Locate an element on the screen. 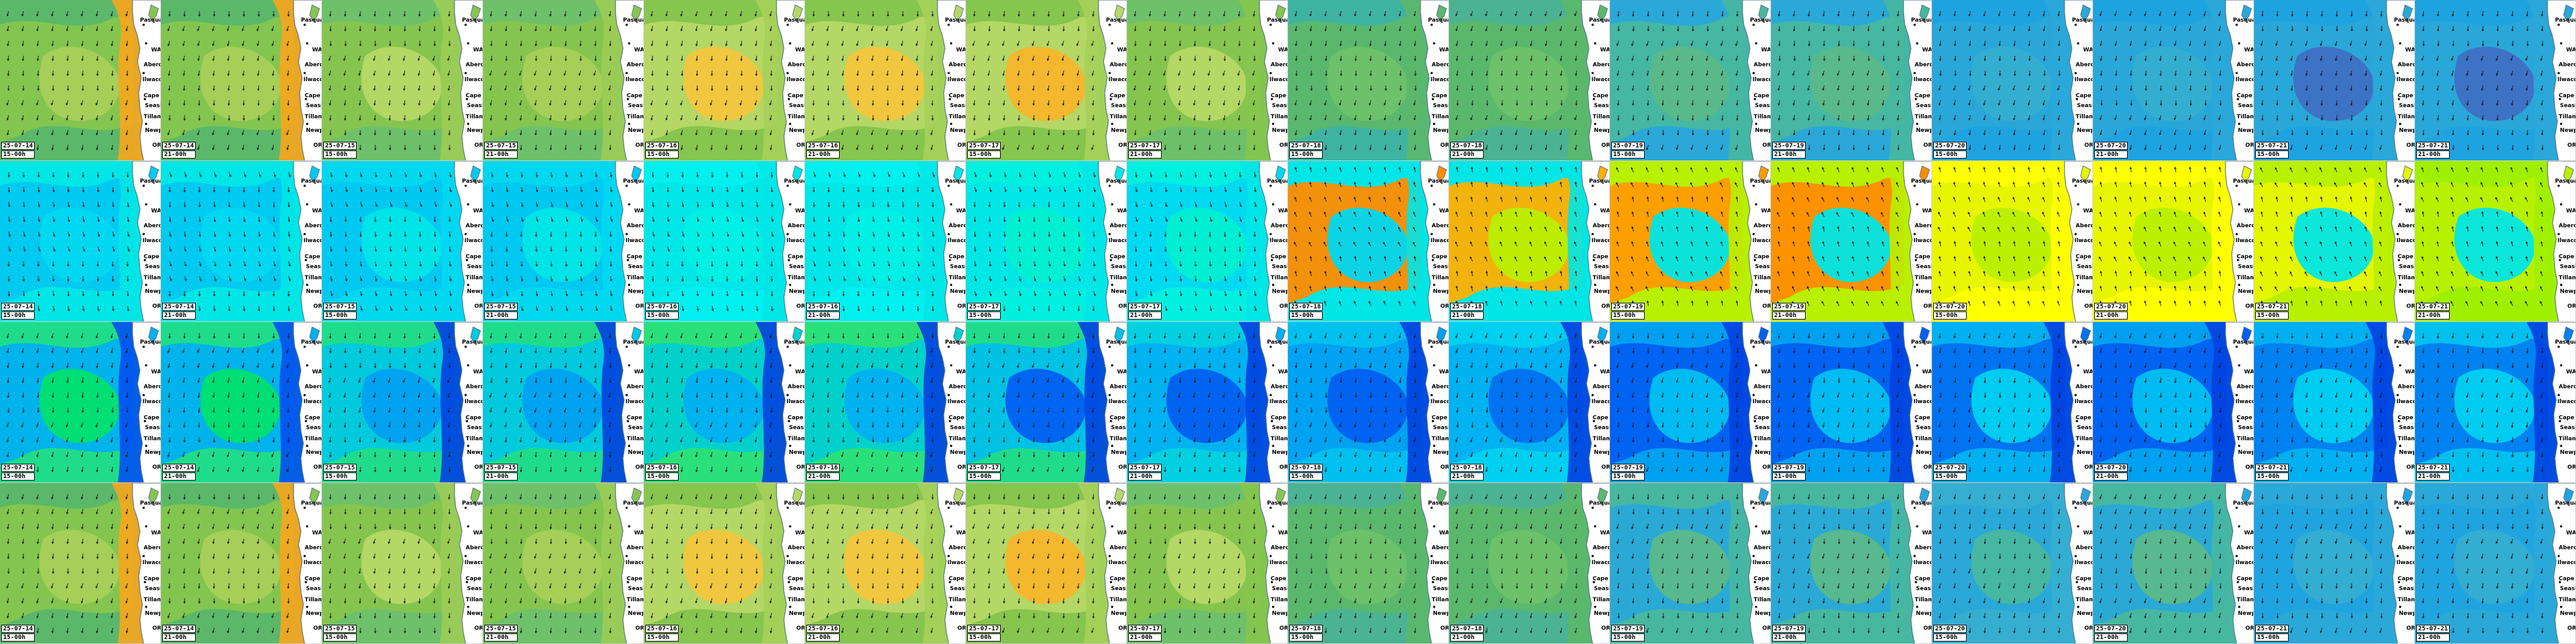 The width and height of the screenshot is (2576, 644). map-place-label: Pasquay is located at coordinates (1277, 20).